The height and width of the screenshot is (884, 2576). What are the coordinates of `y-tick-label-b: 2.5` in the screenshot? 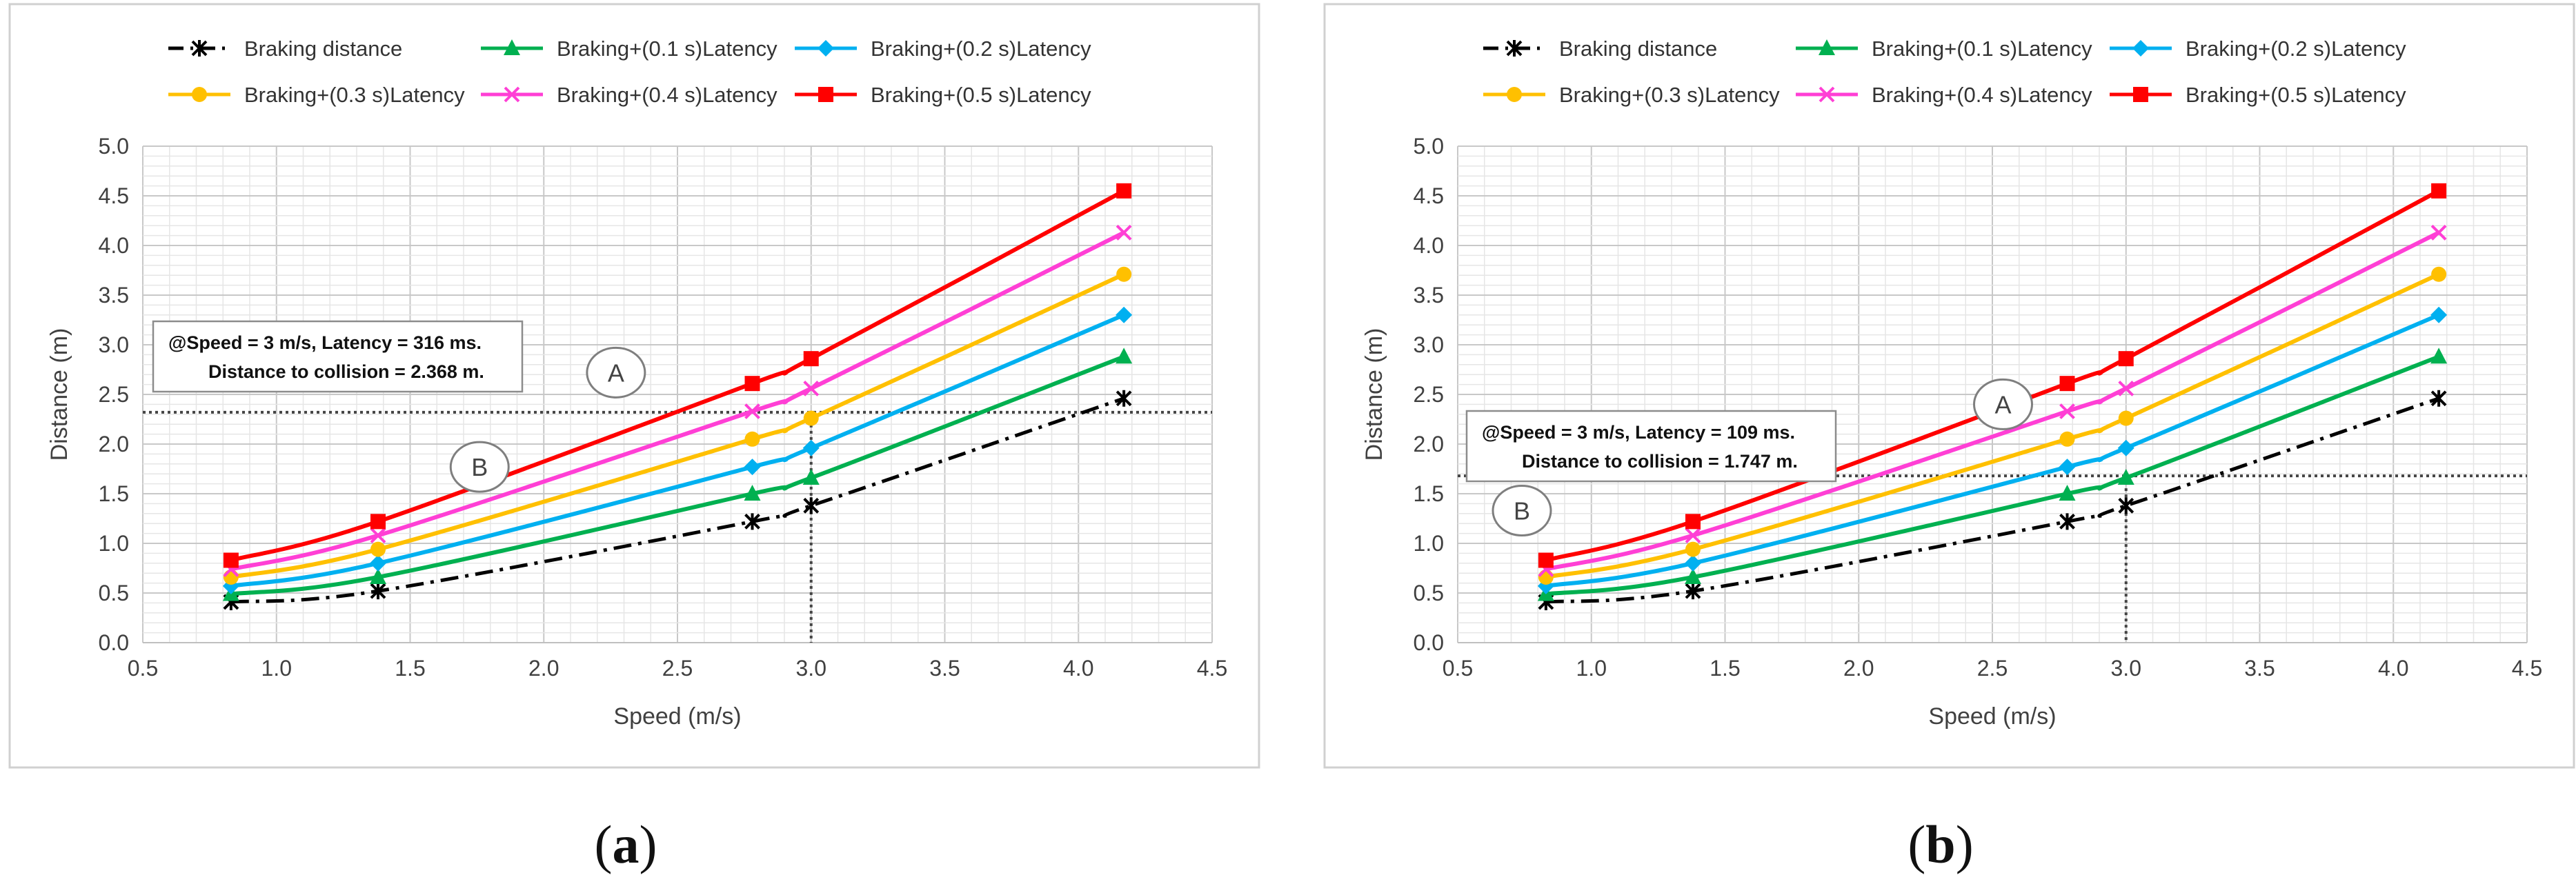 It's located at (1429, 395).